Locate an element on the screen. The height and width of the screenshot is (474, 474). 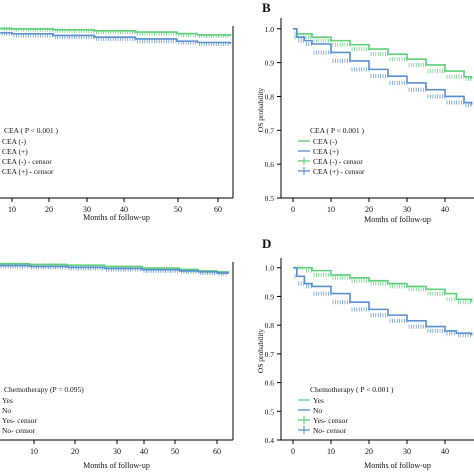
panel-label: B is located at coordinates (266, 7).